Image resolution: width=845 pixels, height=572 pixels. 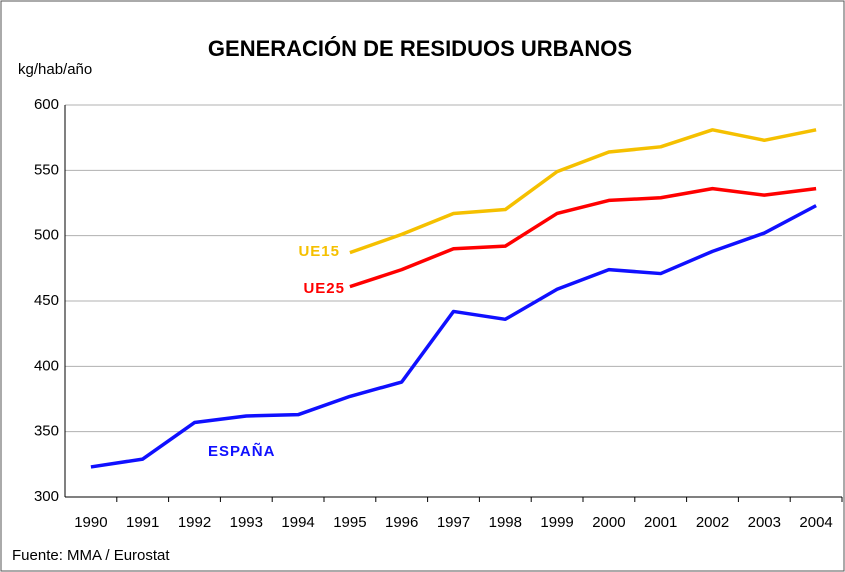 I want to click on x-tick-label: 1998, so click(x=505, y=522).